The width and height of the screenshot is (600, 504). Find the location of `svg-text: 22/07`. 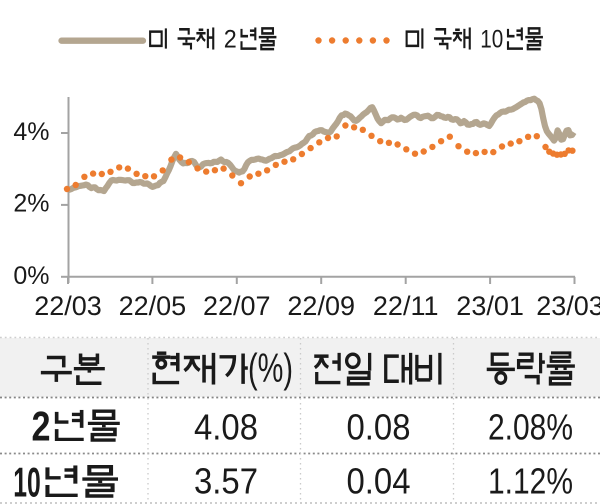

svg-text: 22/07 is located at coordinates (237, 306).